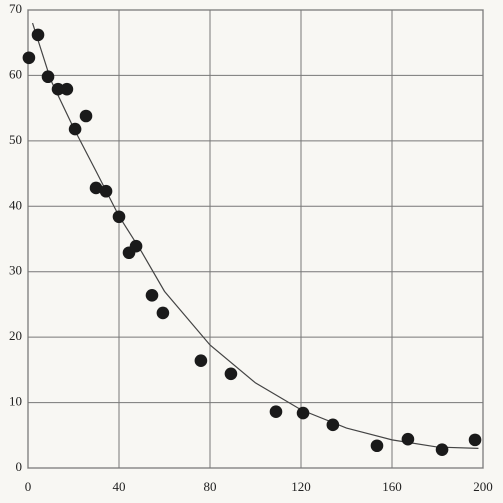  I want to click on x-tick-label: 80, so click(210, 486).